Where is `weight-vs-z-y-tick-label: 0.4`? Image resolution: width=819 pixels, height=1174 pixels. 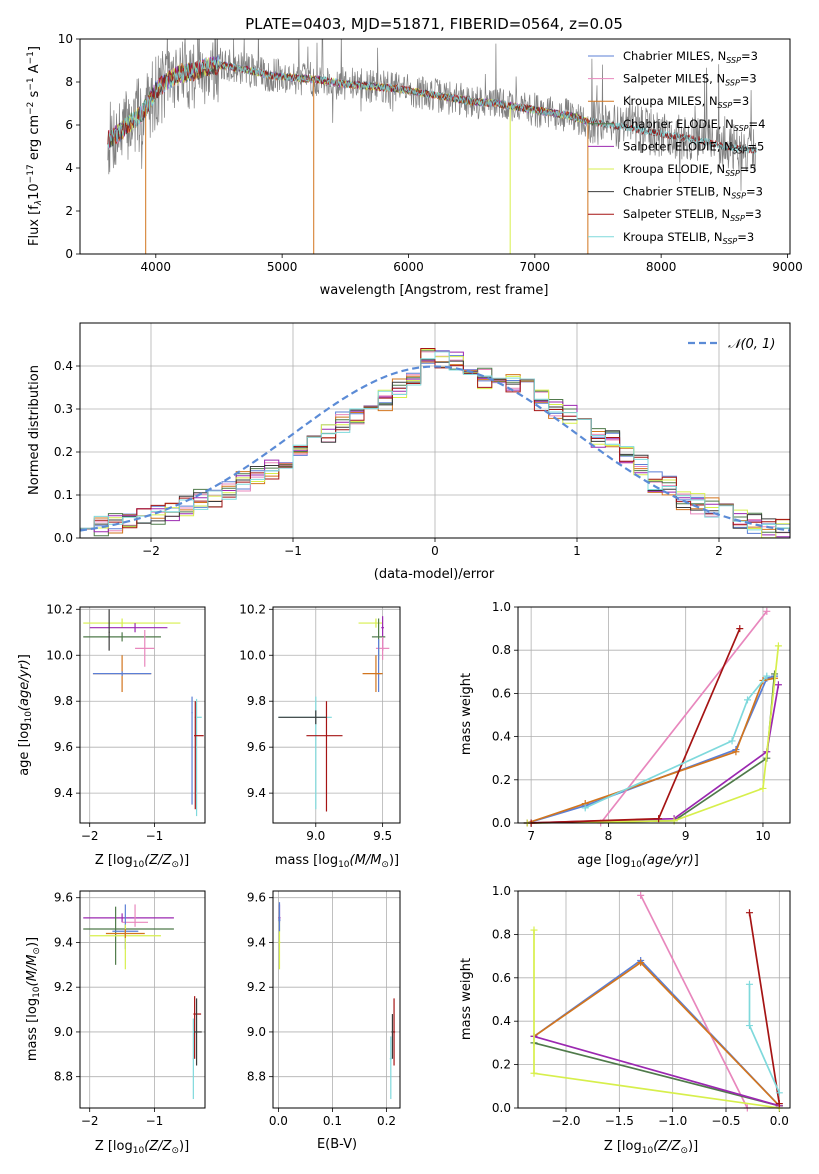 weight-vs-z-y-tick-label: 0.4 is located at coordinates (501, 1021).